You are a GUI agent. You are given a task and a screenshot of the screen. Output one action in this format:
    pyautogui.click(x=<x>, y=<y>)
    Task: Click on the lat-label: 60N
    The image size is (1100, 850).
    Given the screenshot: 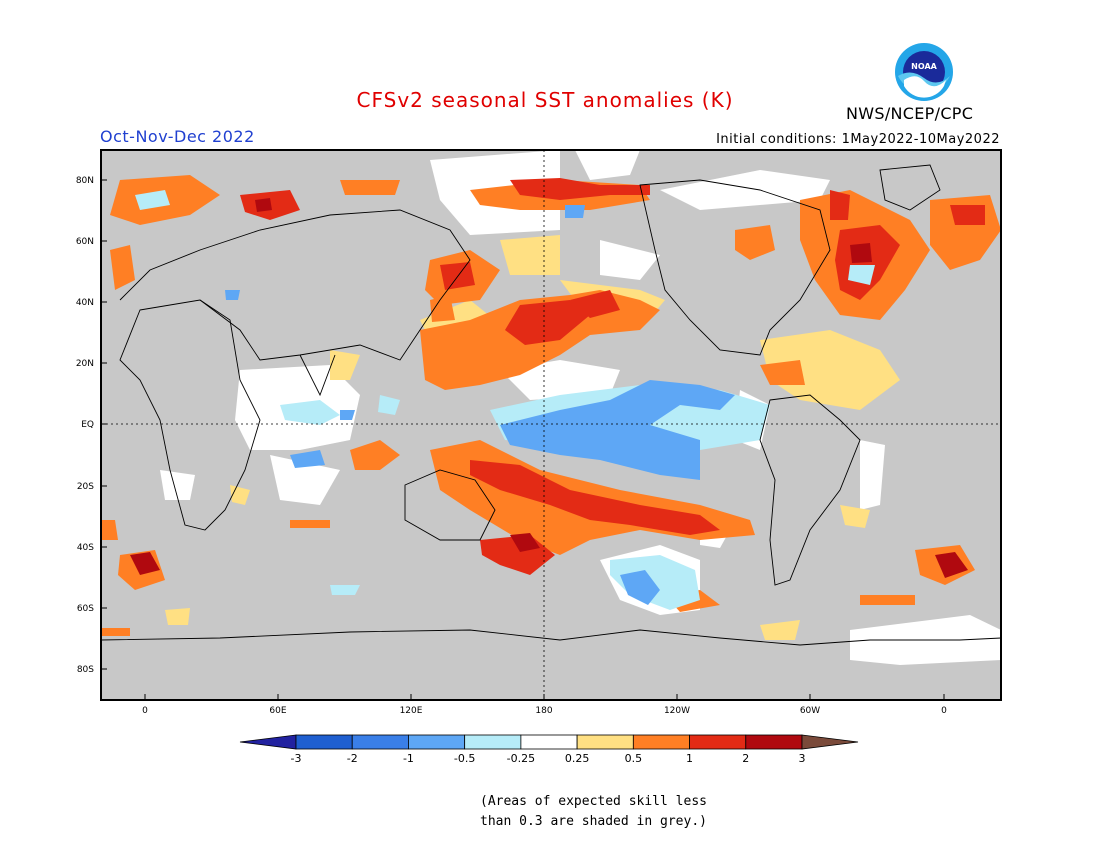 What is the action you would take?
    pyautogui.click(x=85, y=242)
    